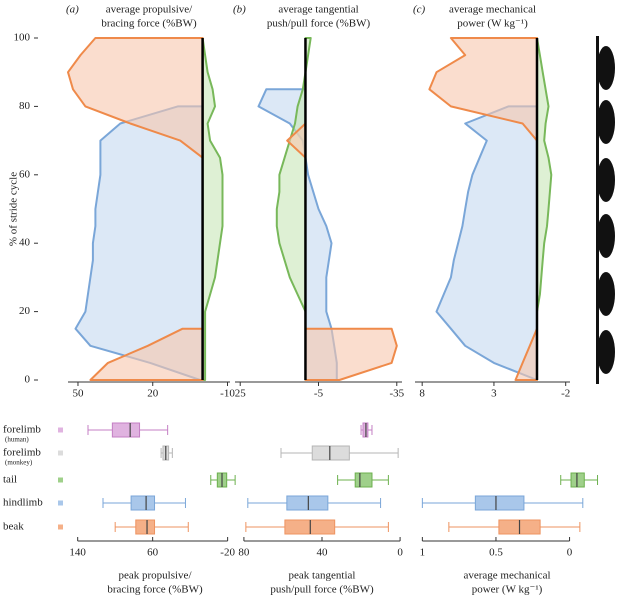  What do you see at coordinates (565, 394) in the screenshot?
I see `x-tick-label: -2` at bounding box center [565, 394].